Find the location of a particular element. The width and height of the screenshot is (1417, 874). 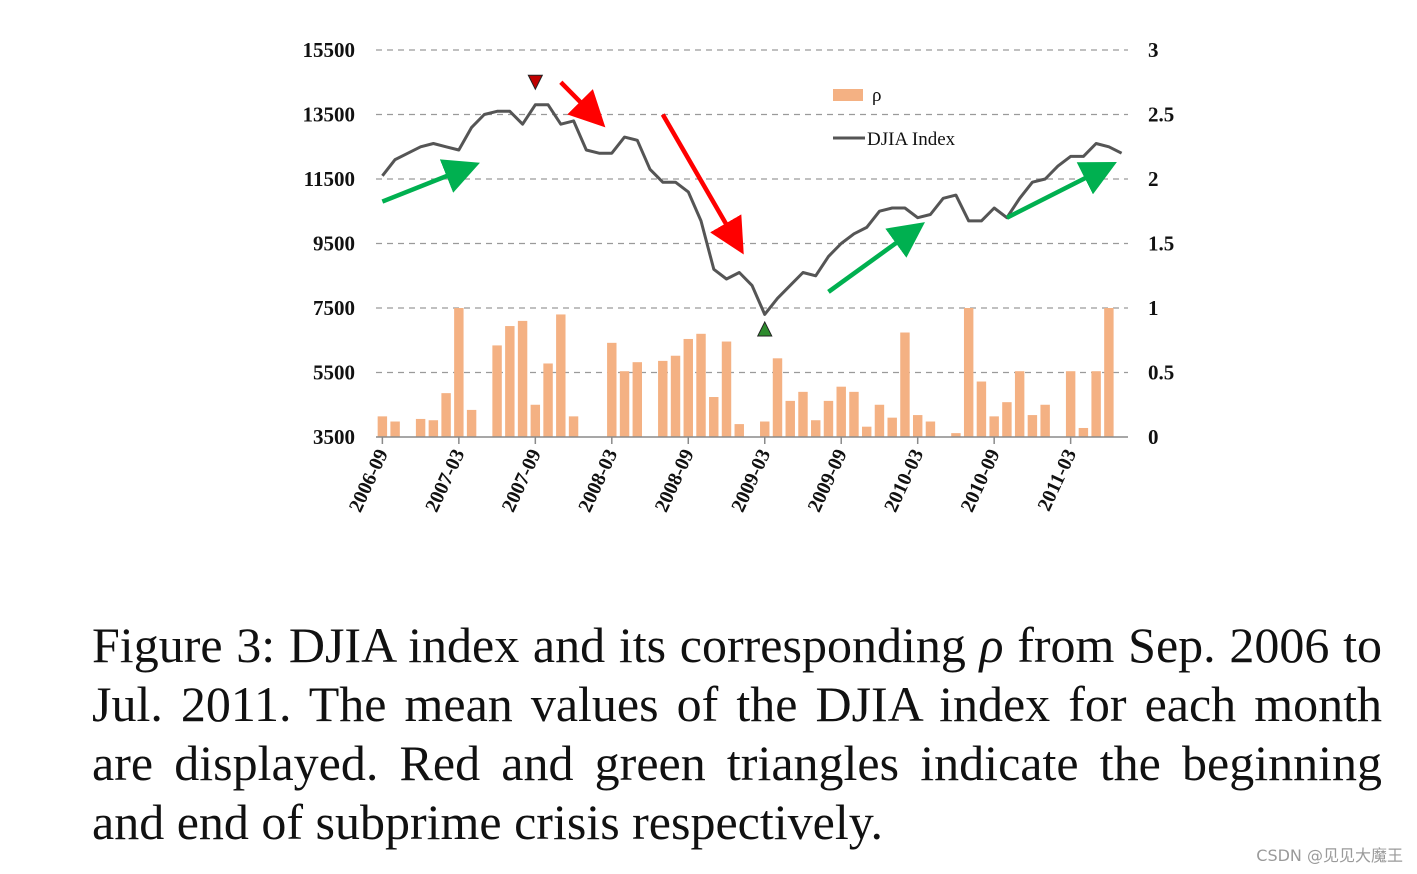

right-tick-label: 2 is located at coordinates (1153, 179).